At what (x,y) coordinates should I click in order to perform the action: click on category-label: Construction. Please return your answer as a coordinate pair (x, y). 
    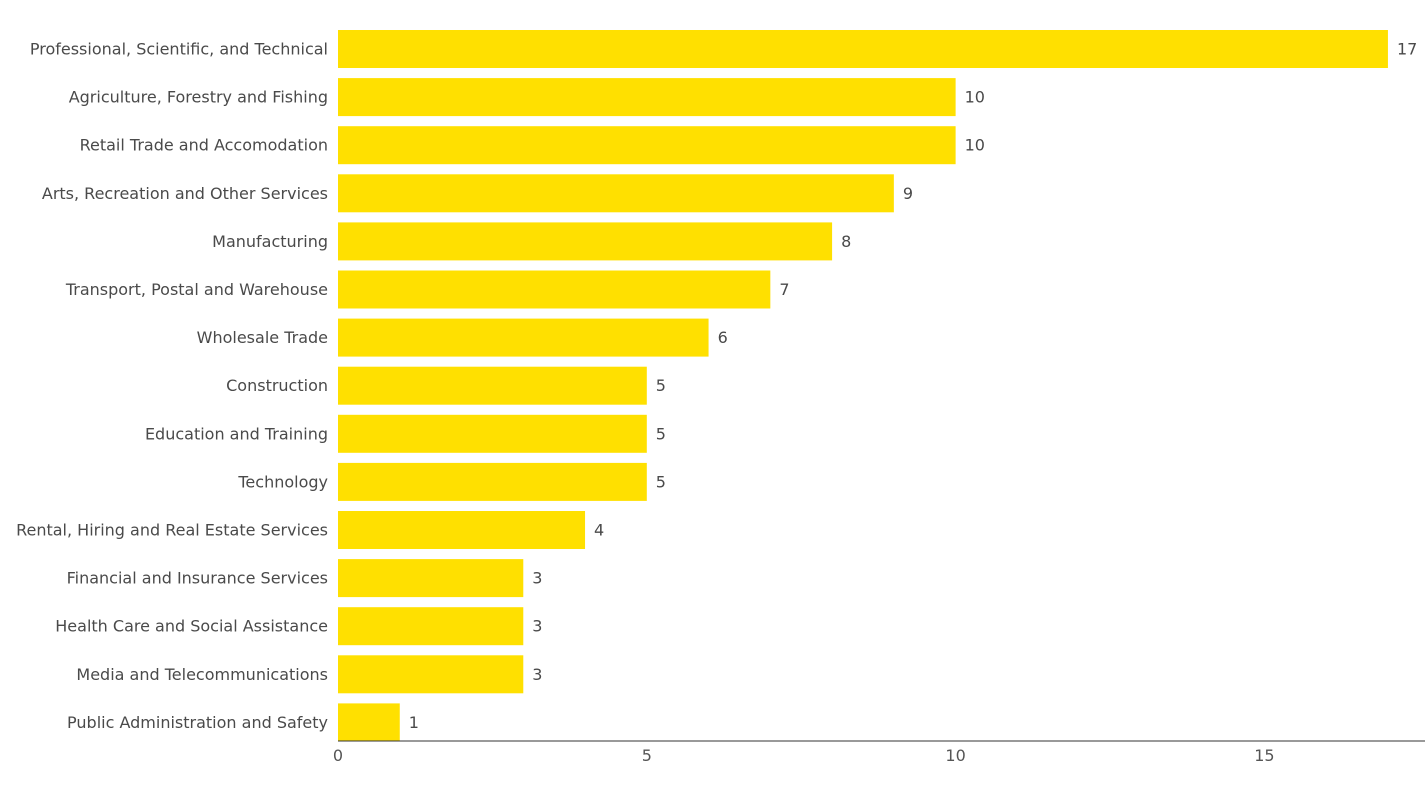
    Looking at the image, I should click on (277, 385).